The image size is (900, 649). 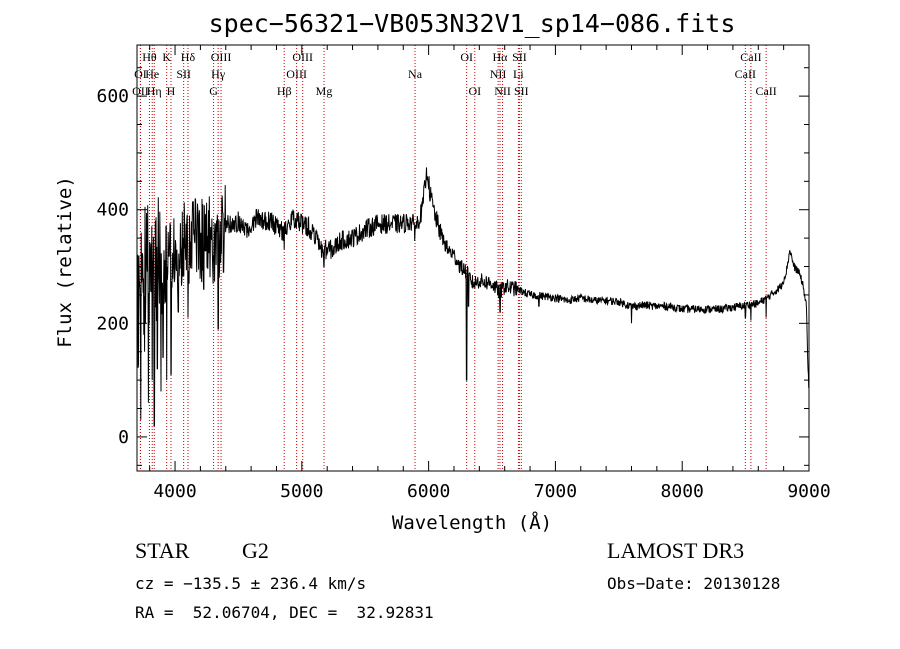 I want to click on y-axis-label: Flux (relative), so click(x=65, y=262).